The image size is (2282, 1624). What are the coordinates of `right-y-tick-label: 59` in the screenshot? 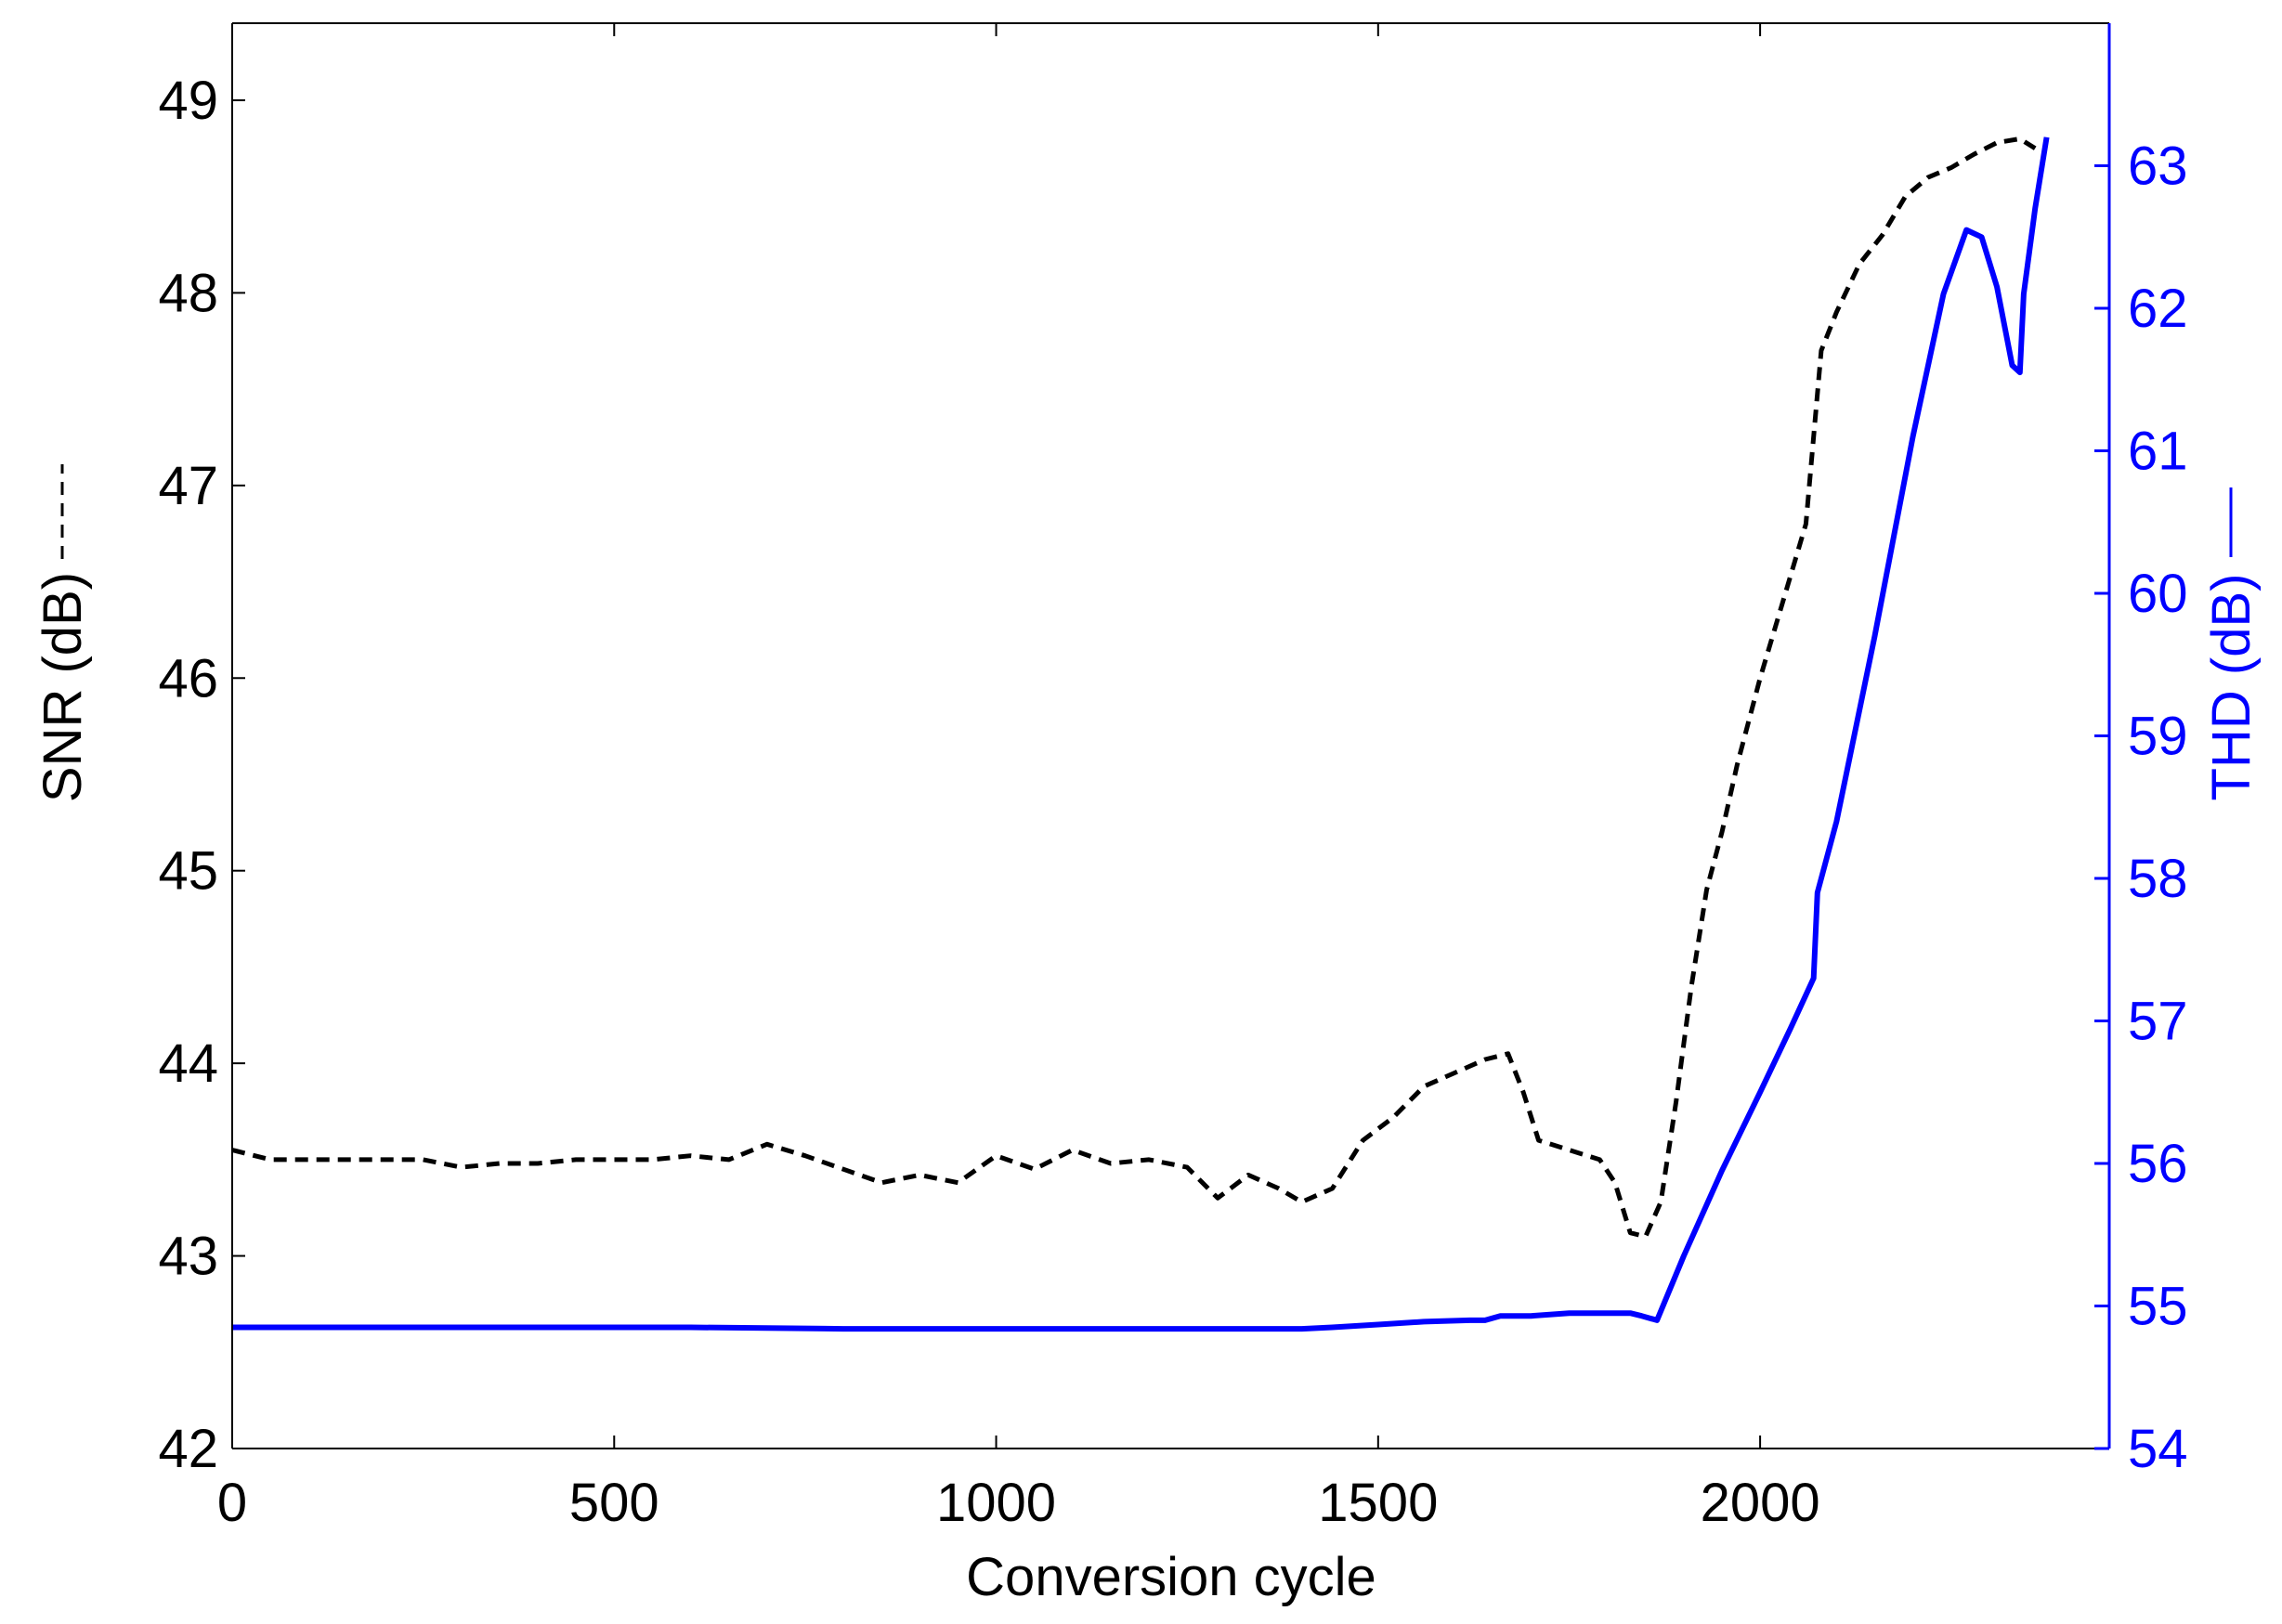 It's located at (2158, 737).